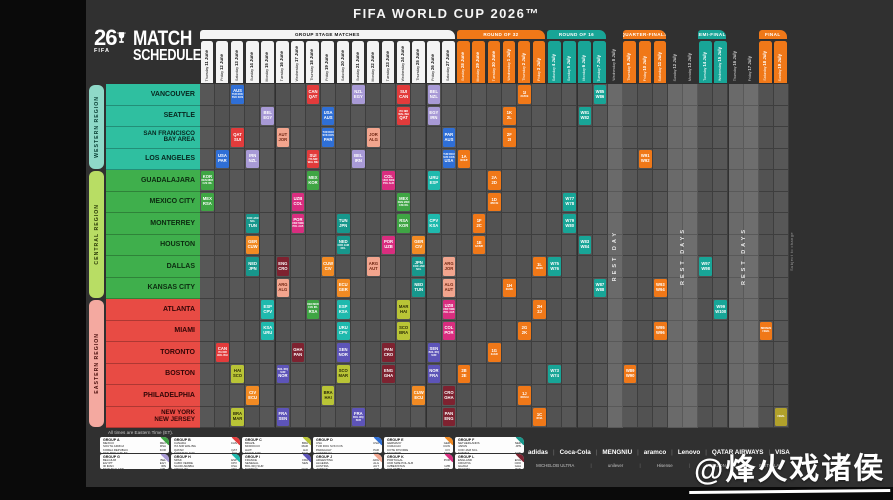 The image size is (893, 500). I want to click on team-code: 3C/D/E, so click(524, 96).